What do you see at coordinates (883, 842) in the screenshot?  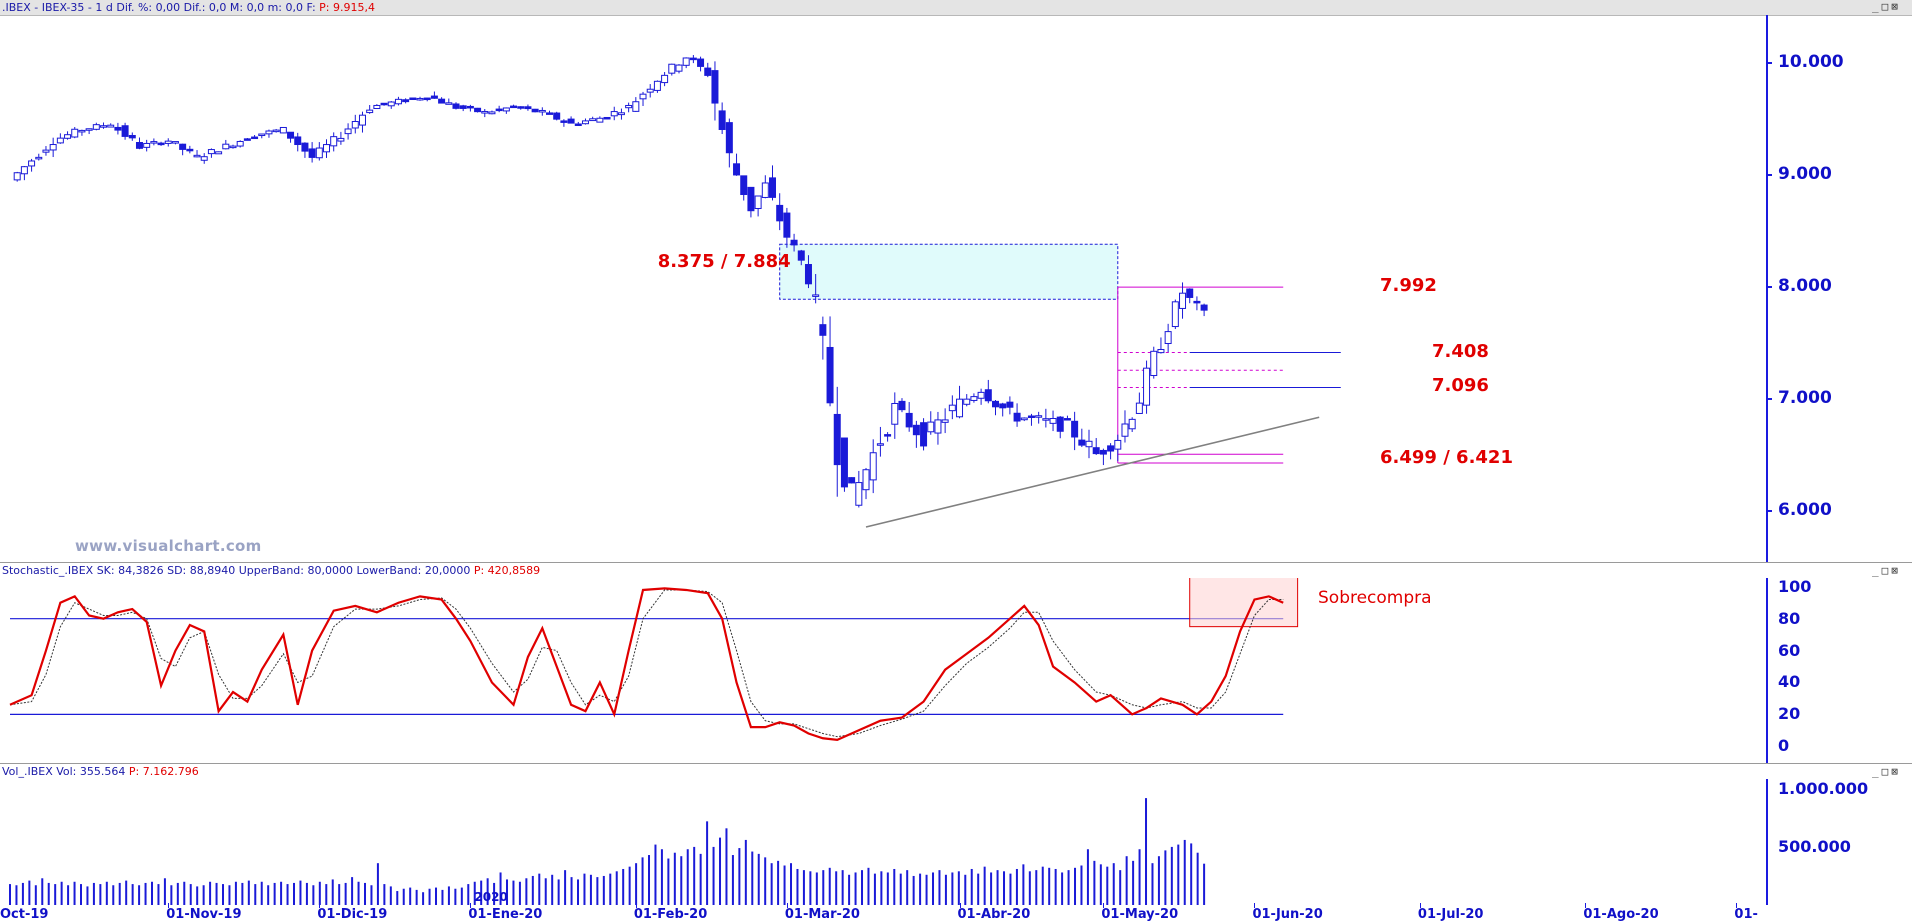 I see `volume-chart` at bounding box center [883, 842].